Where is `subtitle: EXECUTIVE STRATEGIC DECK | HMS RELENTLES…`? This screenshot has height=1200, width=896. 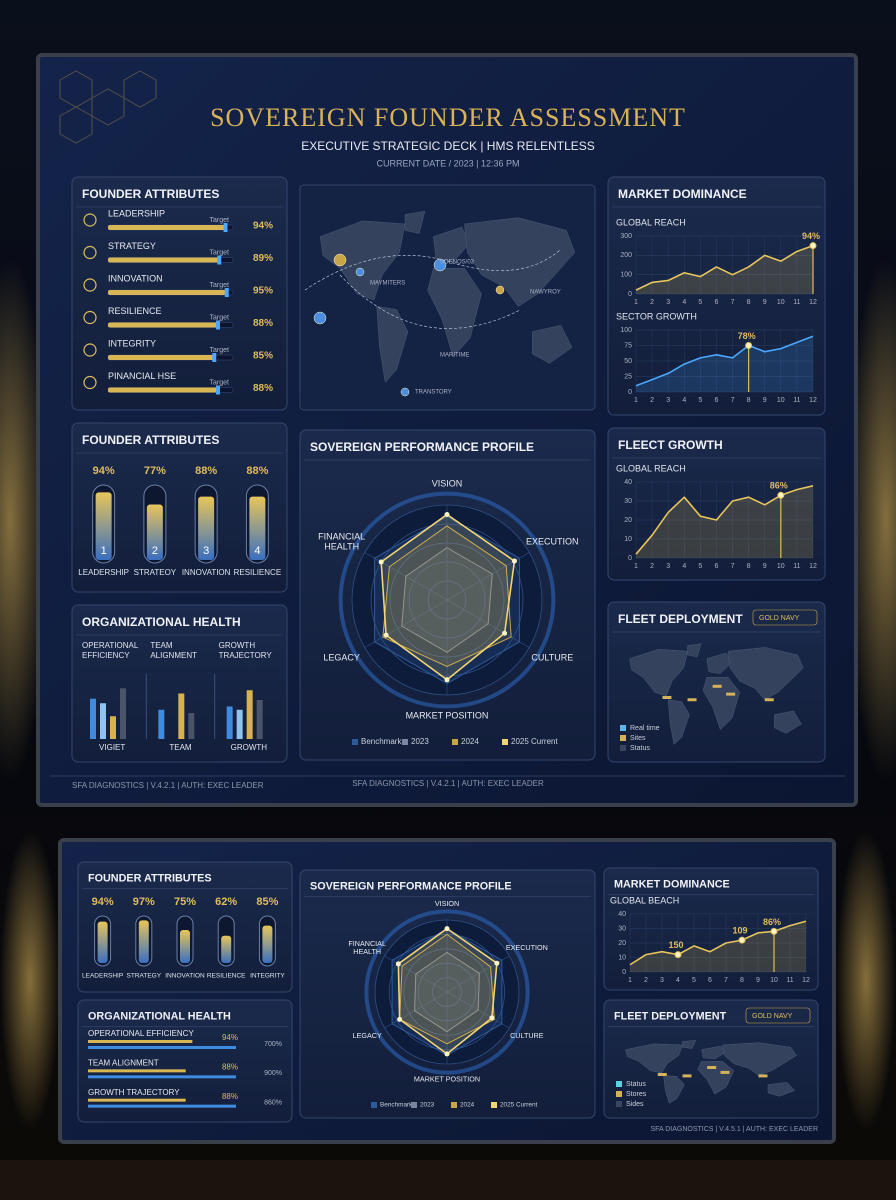 subtitle: EXECUTIVE STRATEGIC DECK | HMS RELENTLES… is located at coordinates (448, 146).